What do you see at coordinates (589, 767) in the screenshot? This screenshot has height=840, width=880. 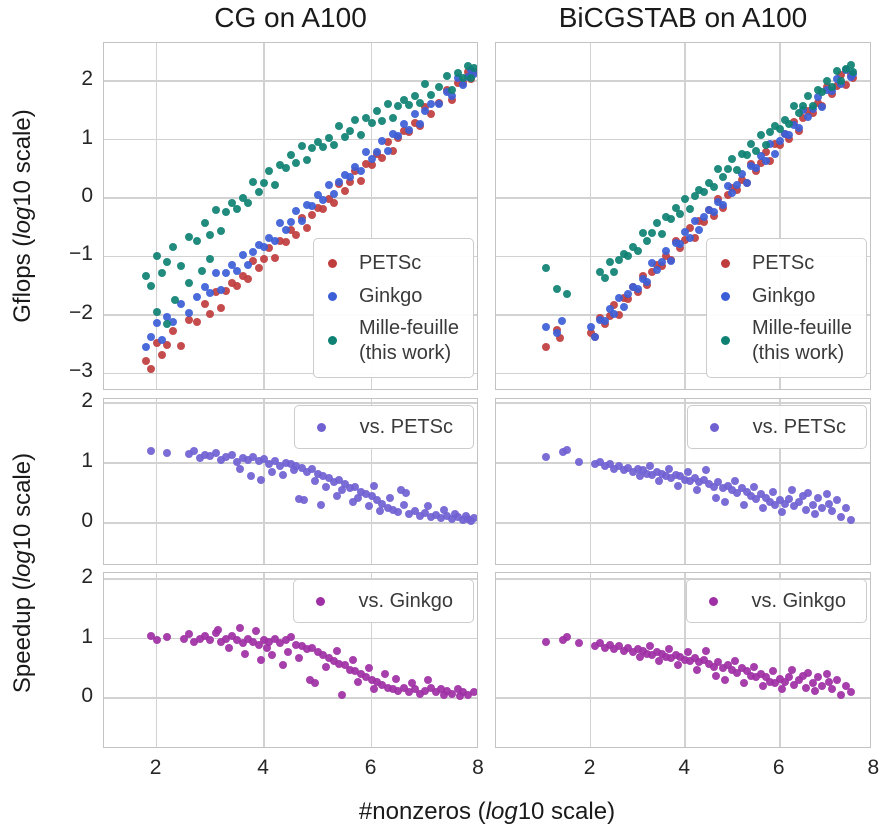 I see `x-tick-label: 2` at bounding box center [589, 767].